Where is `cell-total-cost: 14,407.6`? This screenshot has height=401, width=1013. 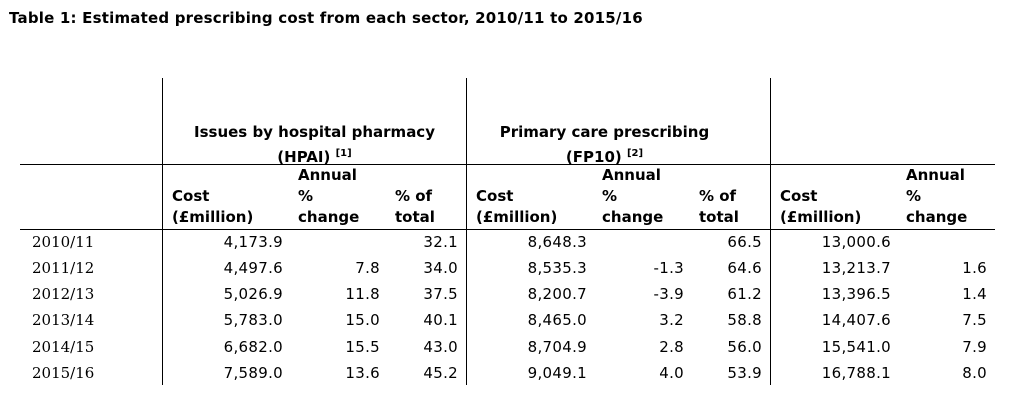
cell-total-cost: 14,407.6 is located at coordinates (856, 320).